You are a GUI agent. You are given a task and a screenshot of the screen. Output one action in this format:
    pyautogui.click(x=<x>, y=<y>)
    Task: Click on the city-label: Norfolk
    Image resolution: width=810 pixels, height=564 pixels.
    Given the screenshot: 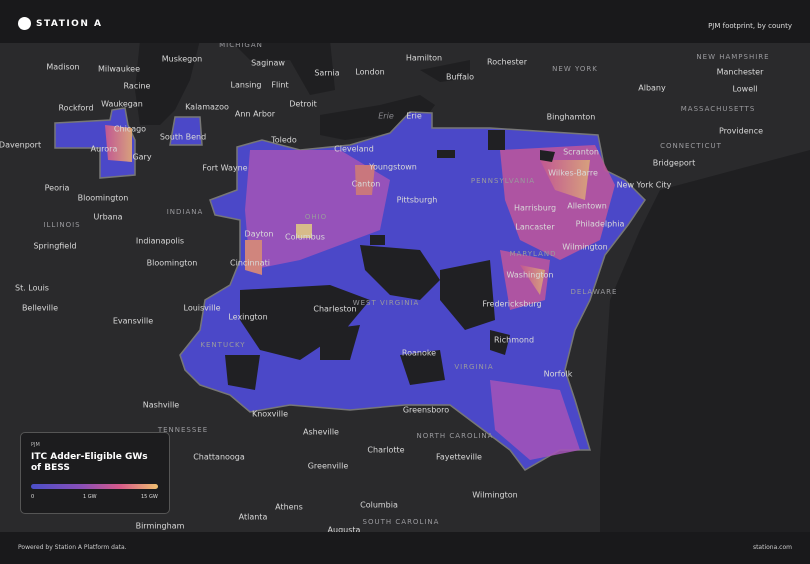 What is the action you would take?
    pyautogui.click(x=558, y=374)
    